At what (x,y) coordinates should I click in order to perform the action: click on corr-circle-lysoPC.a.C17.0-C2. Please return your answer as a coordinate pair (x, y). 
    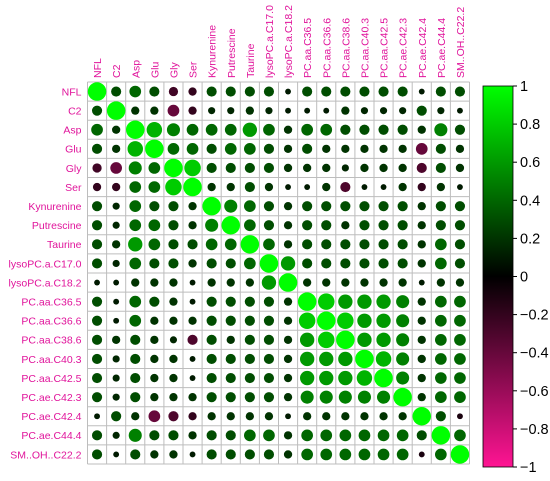
    Looking at the image, I should click on (116, 263).